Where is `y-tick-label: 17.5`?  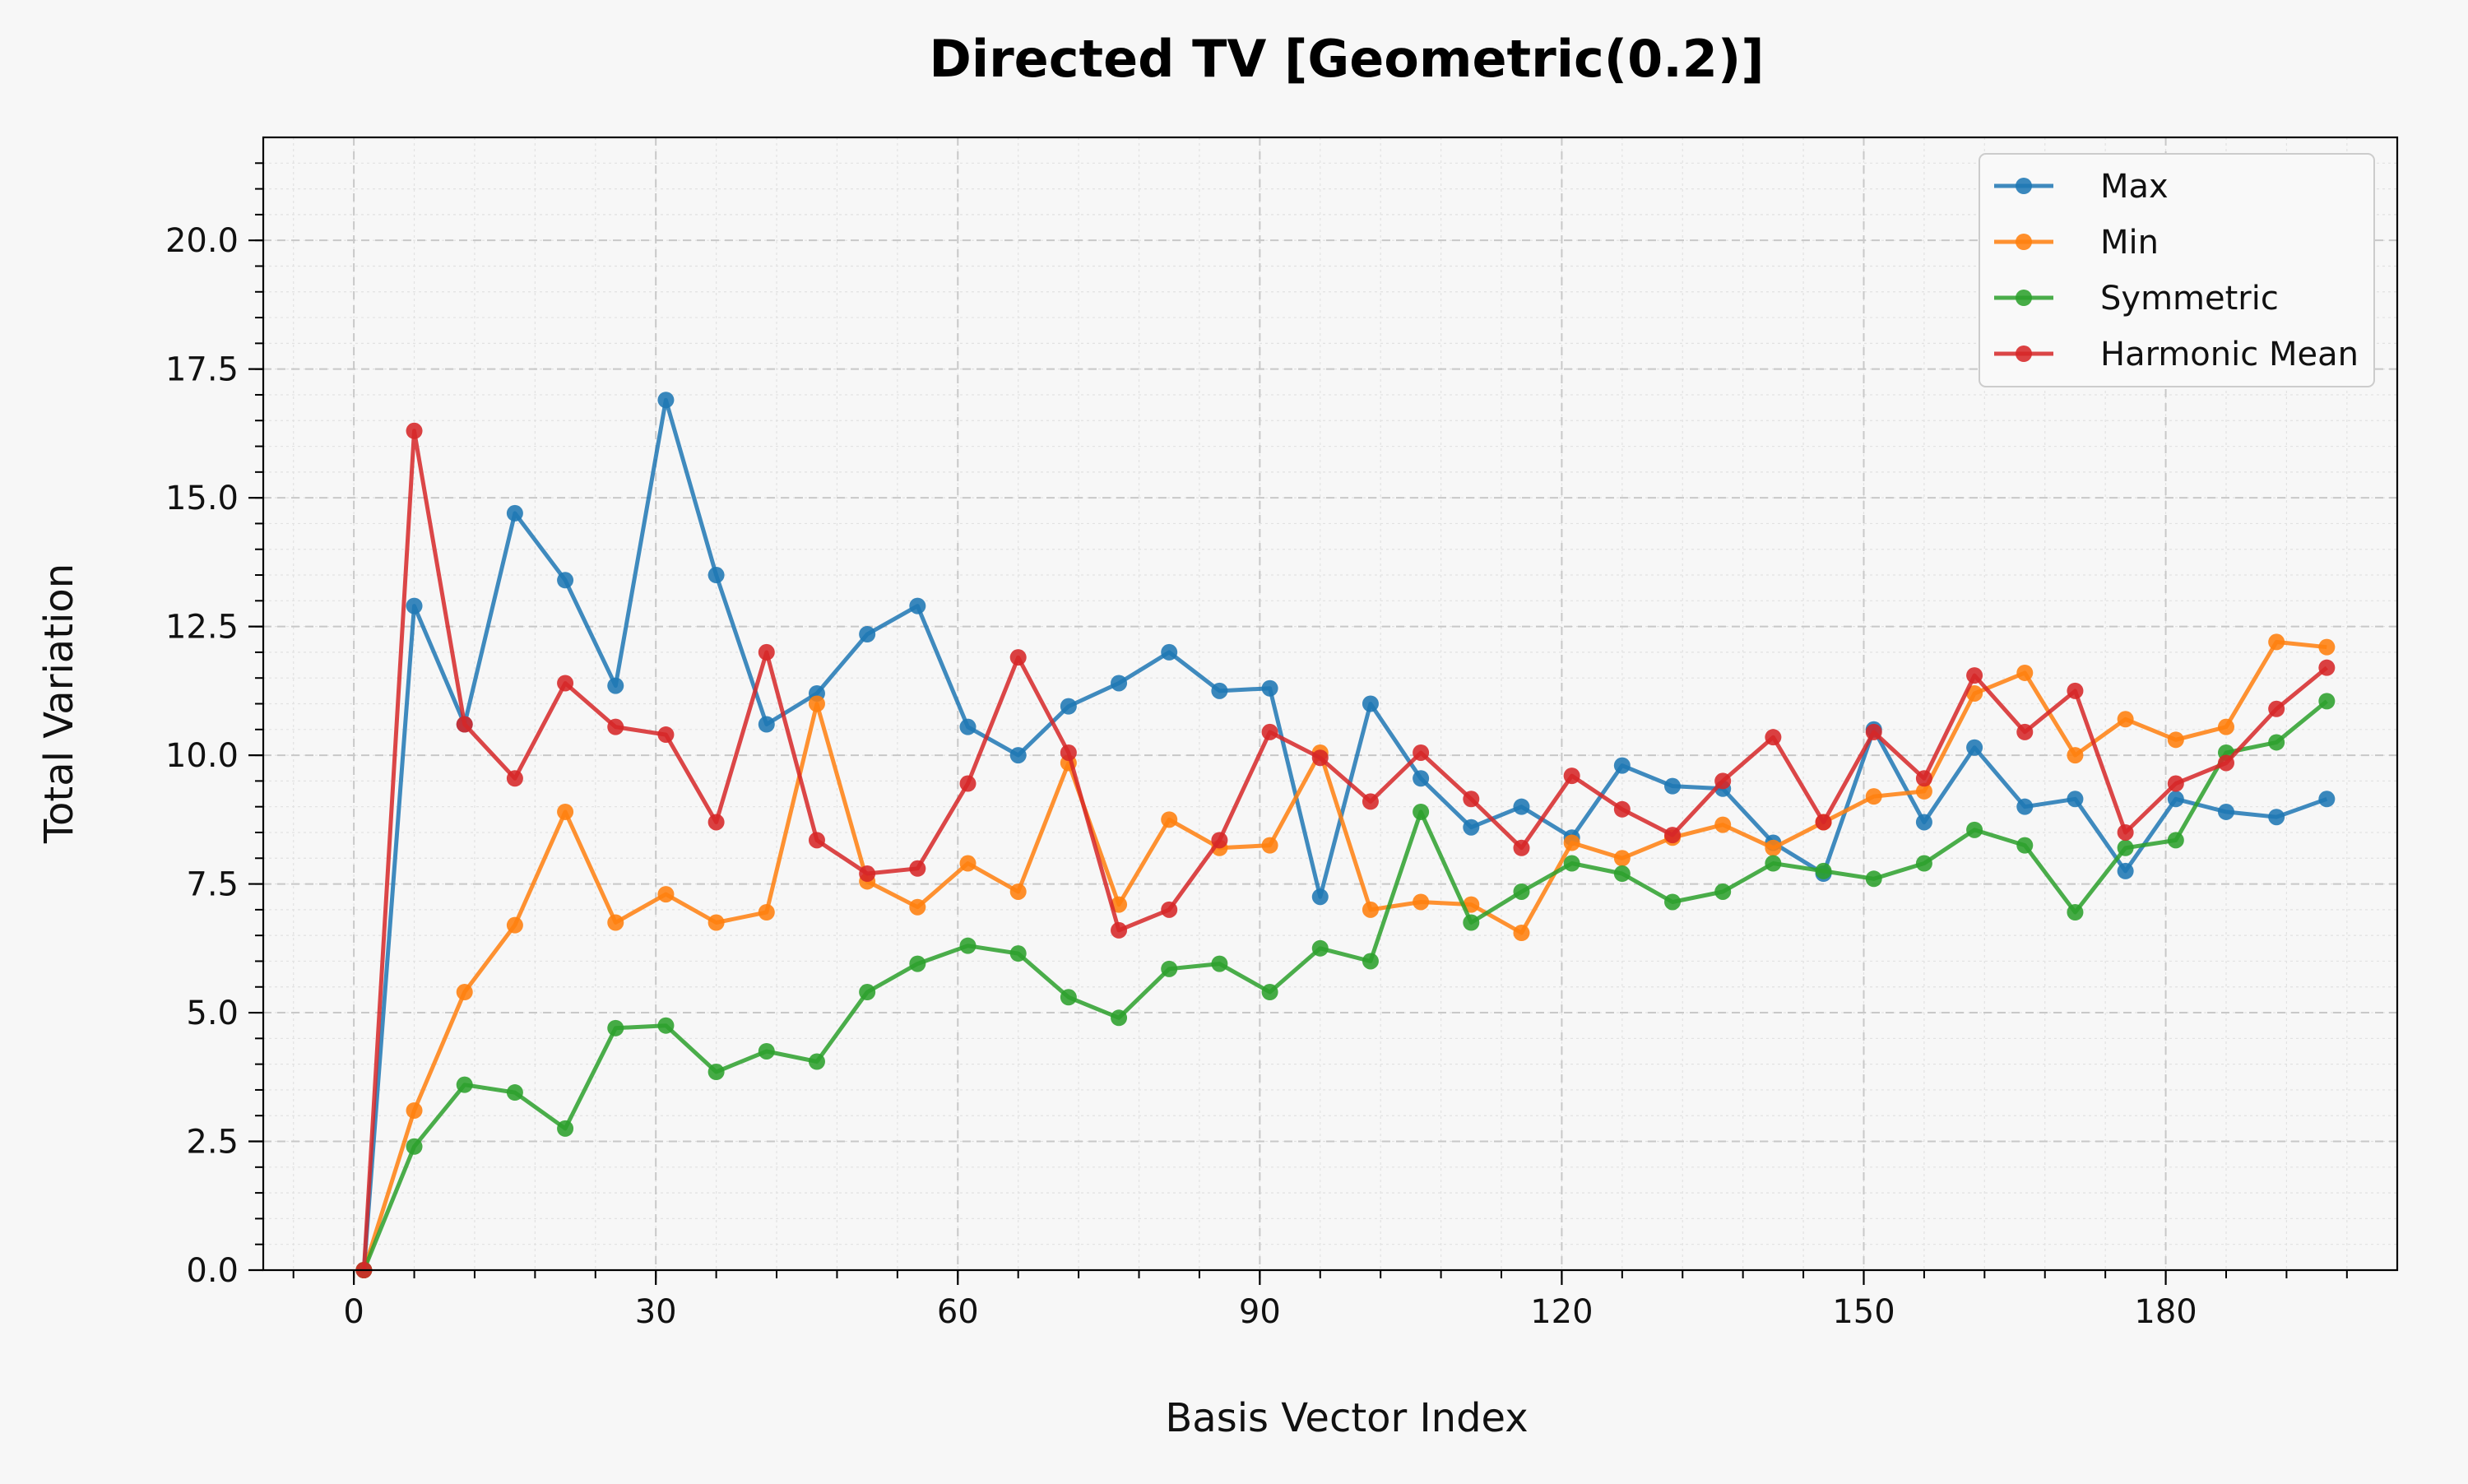
y-tick-label: 17.5 is located at coordinates (202, 370).